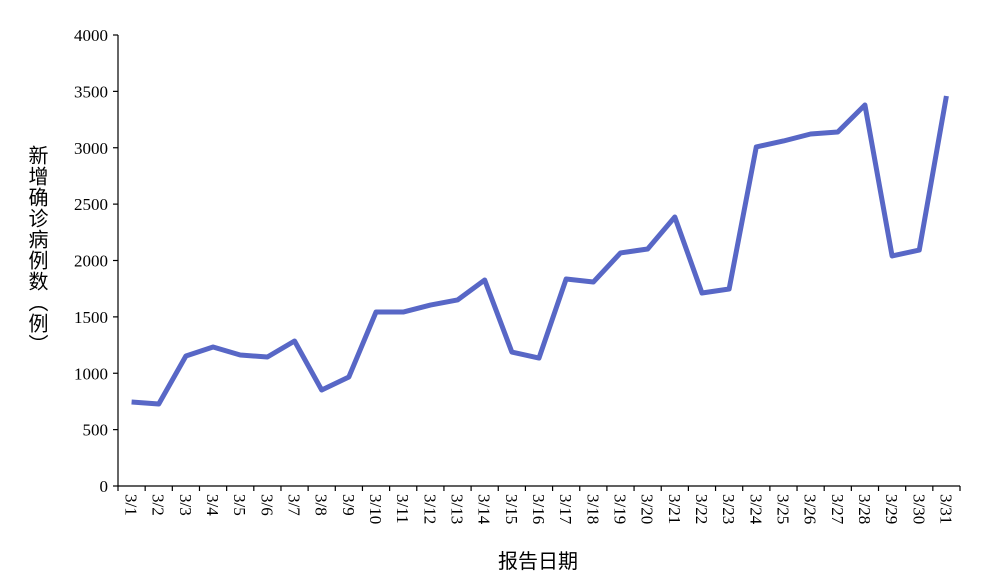  I want to click on x-tick-label: 3/20, so click(647, 509).